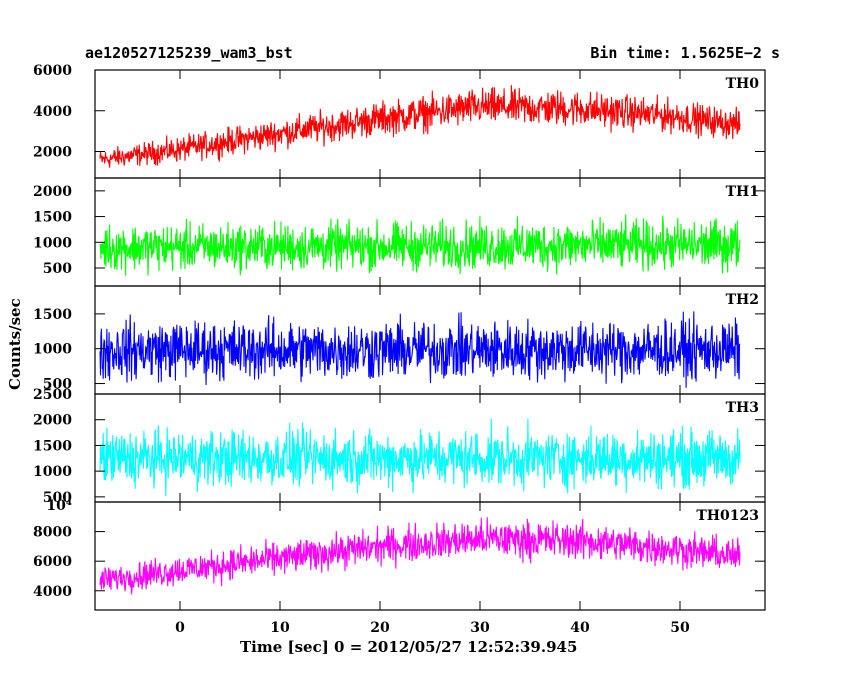 This screenshot has height=680, width=850. I want to click on series-line-th2, so click(420, 349).